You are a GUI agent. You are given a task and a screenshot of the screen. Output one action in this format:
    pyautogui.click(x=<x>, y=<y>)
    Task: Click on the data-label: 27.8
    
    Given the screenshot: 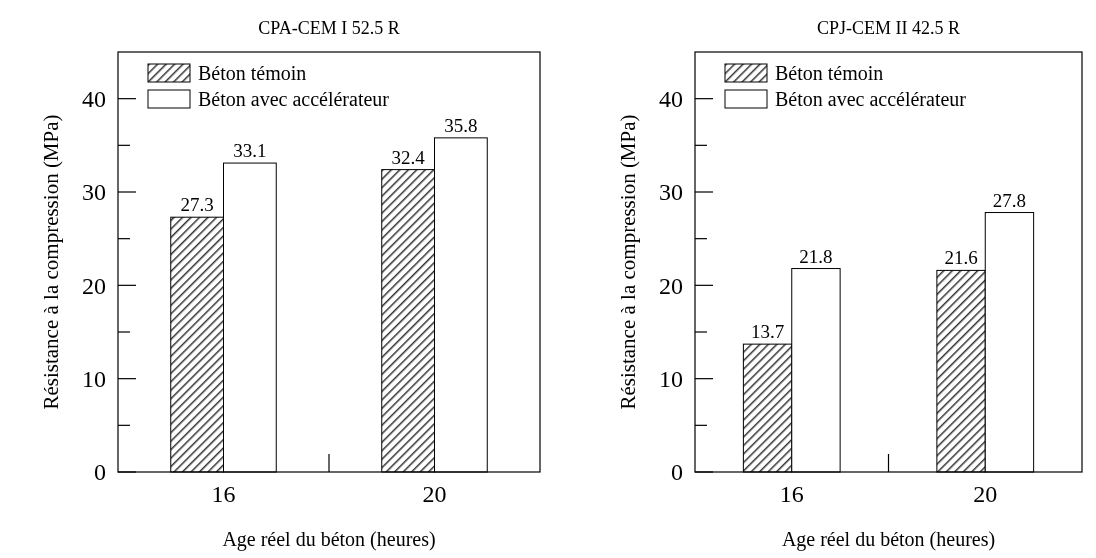 What is the action you would take?
    pyautogui.click(x=1009, y=200)
    